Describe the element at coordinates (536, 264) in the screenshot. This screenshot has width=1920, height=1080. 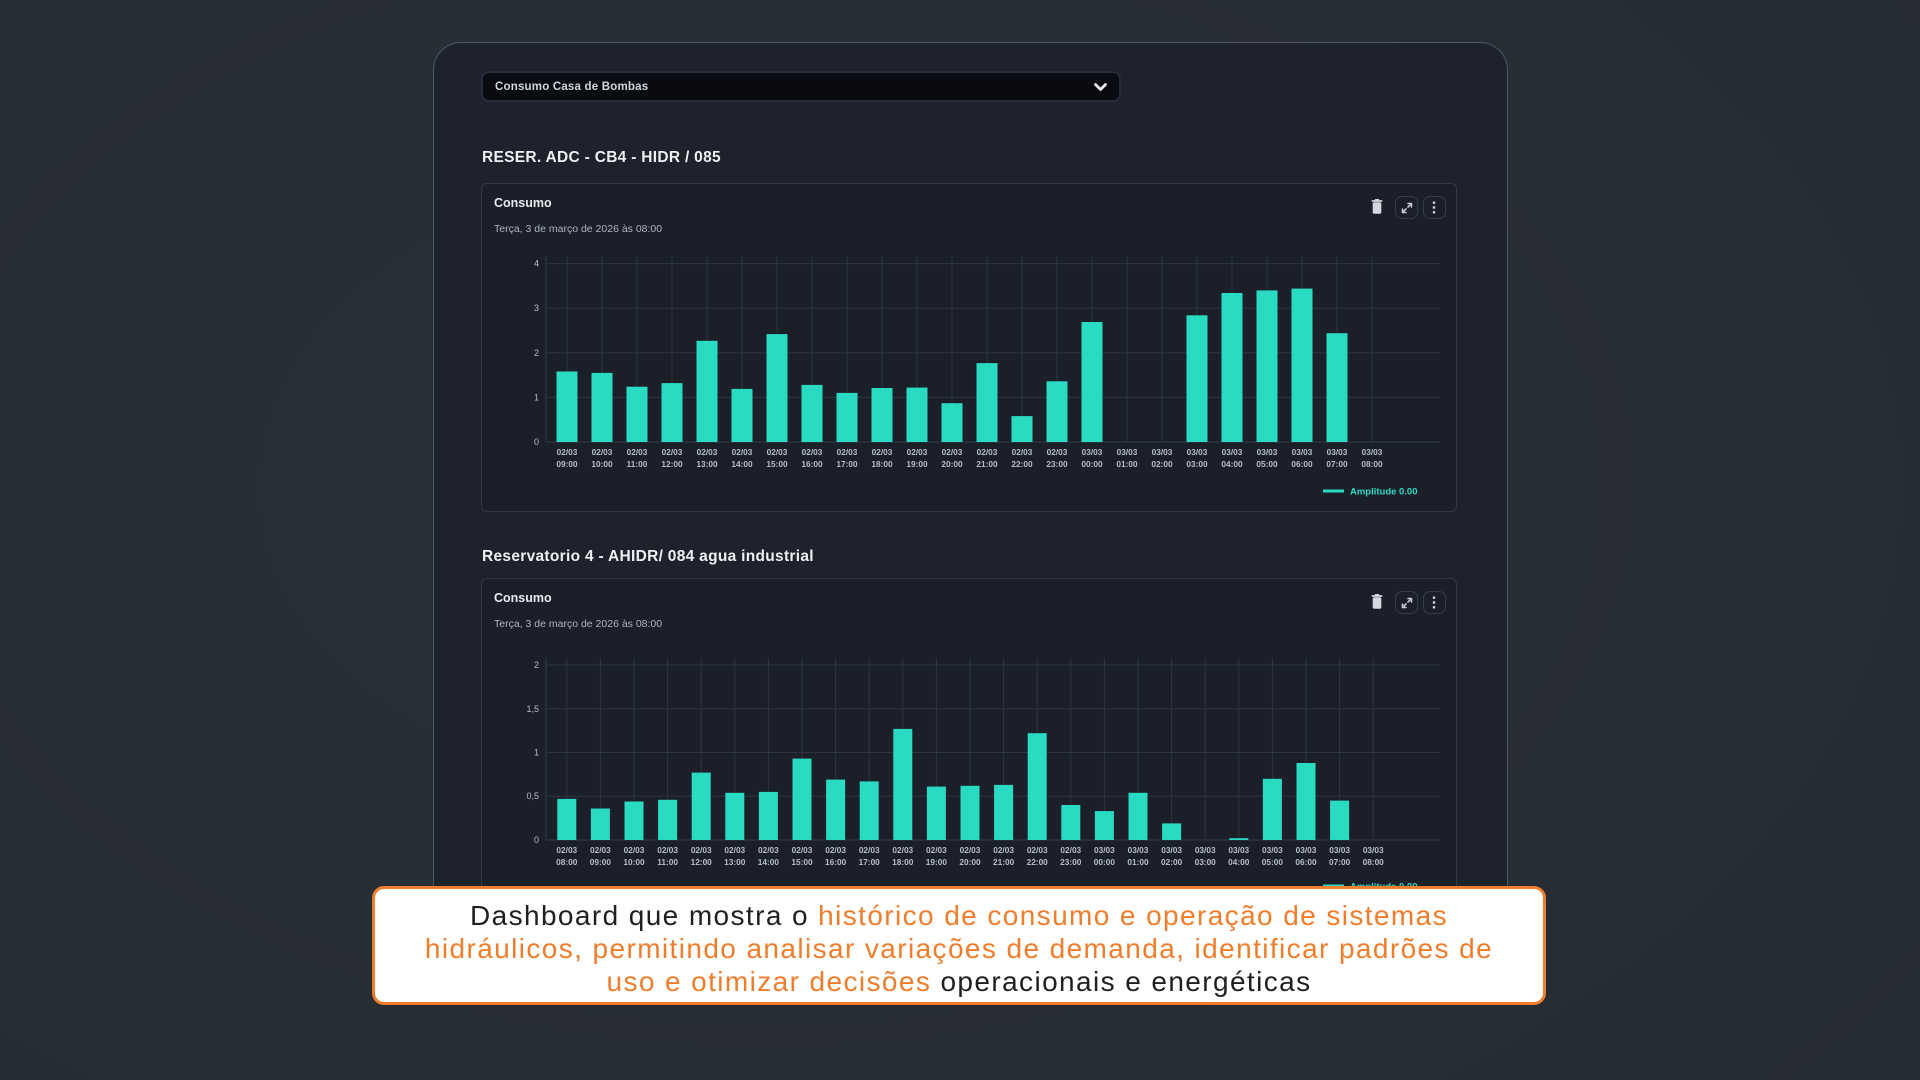
I see `svg-text: 4` at that location.